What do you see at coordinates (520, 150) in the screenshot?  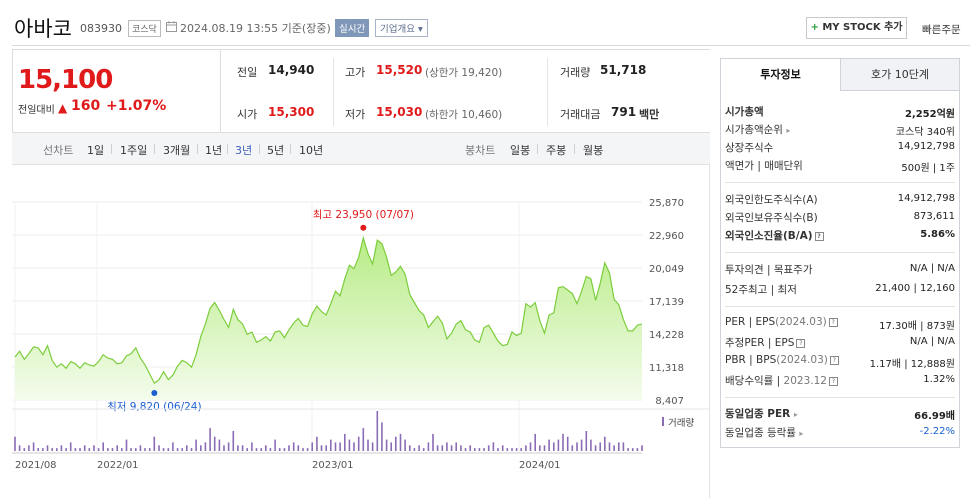 I see `candle-daily: 일봉` at bounding box center [520, 150].